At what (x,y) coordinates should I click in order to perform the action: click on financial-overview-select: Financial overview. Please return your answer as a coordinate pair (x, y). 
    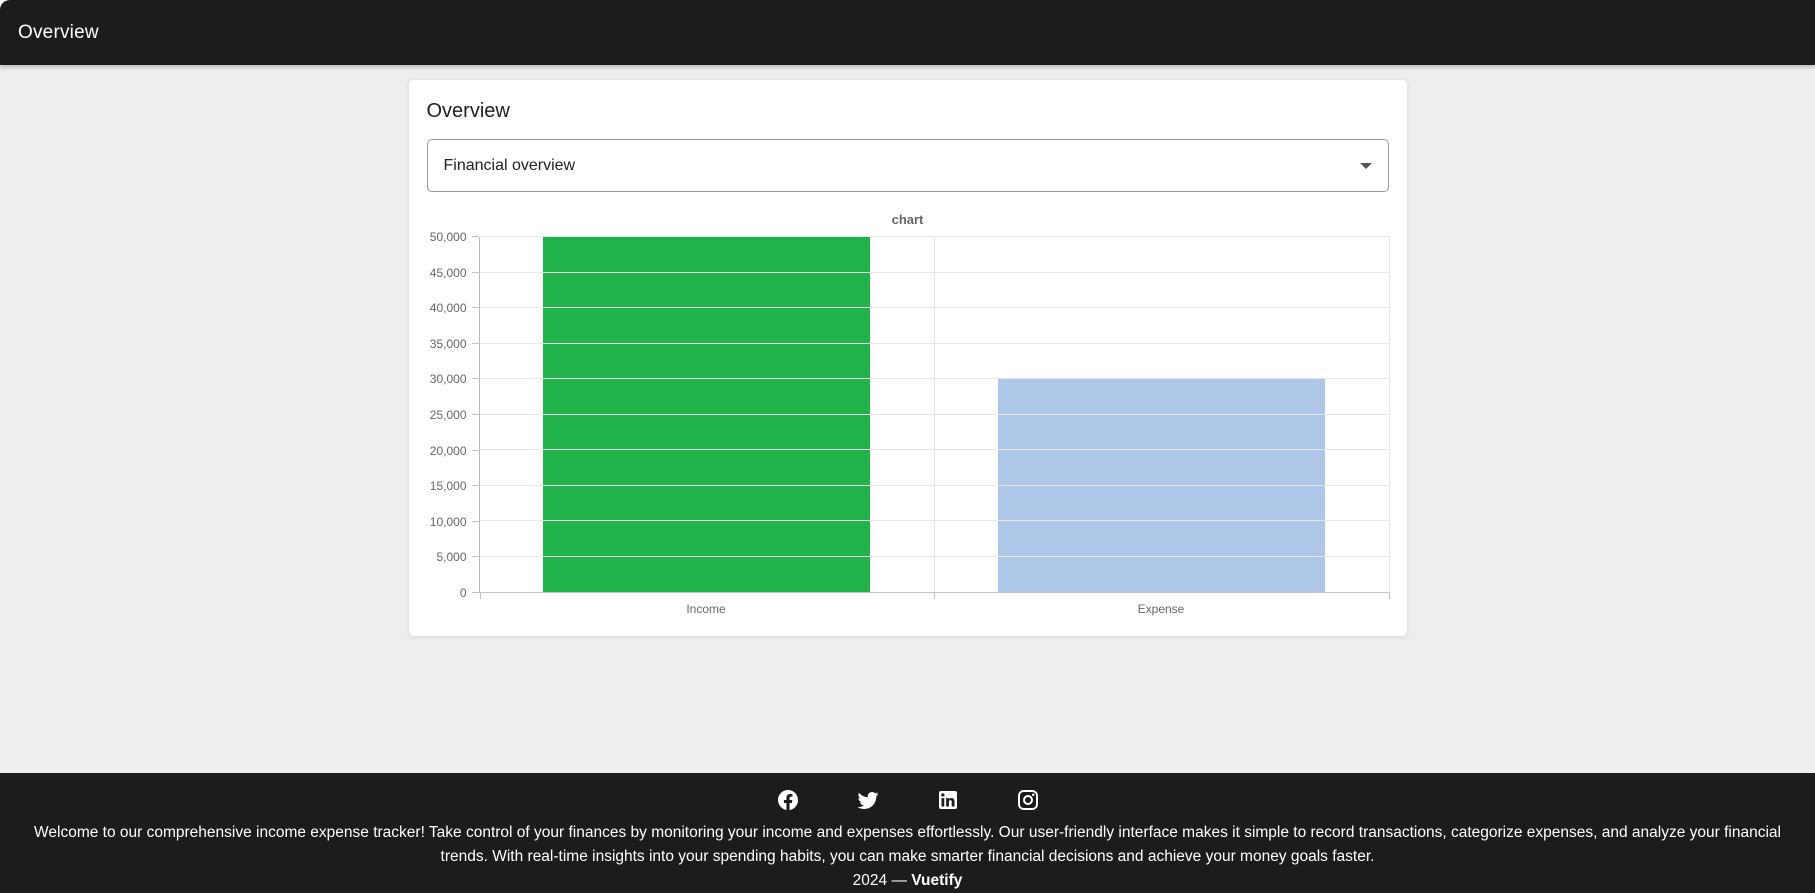
    Looking at the image, I should click on (907, 165).